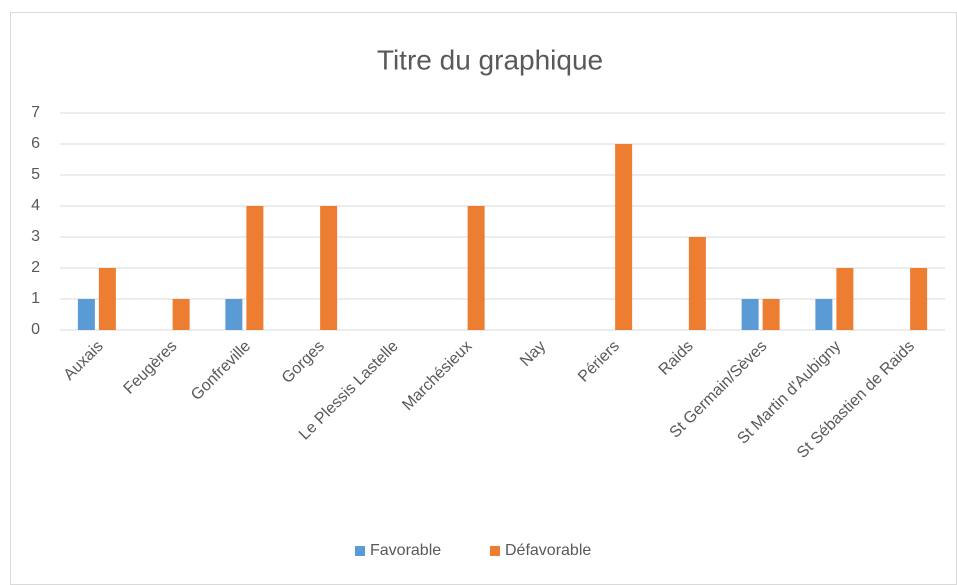  Describe the element at coordinates (35, 329) in the screenshot. I see `y-tick-label: 0` at that location.